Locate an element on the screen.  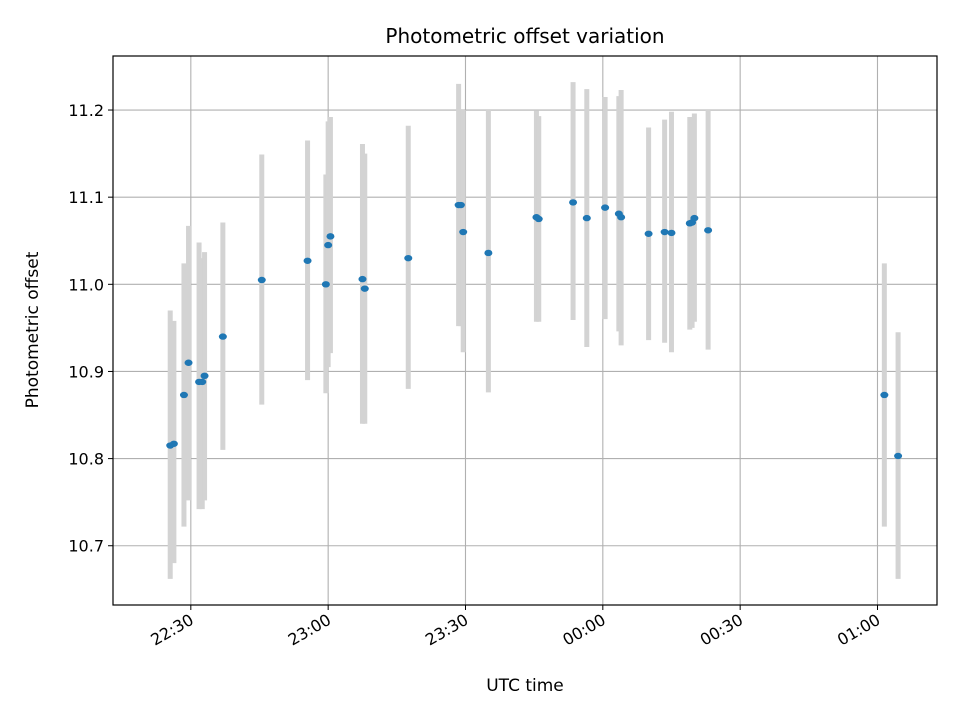
y-tick-label: 11.1 is located at coordinates (86, 197).